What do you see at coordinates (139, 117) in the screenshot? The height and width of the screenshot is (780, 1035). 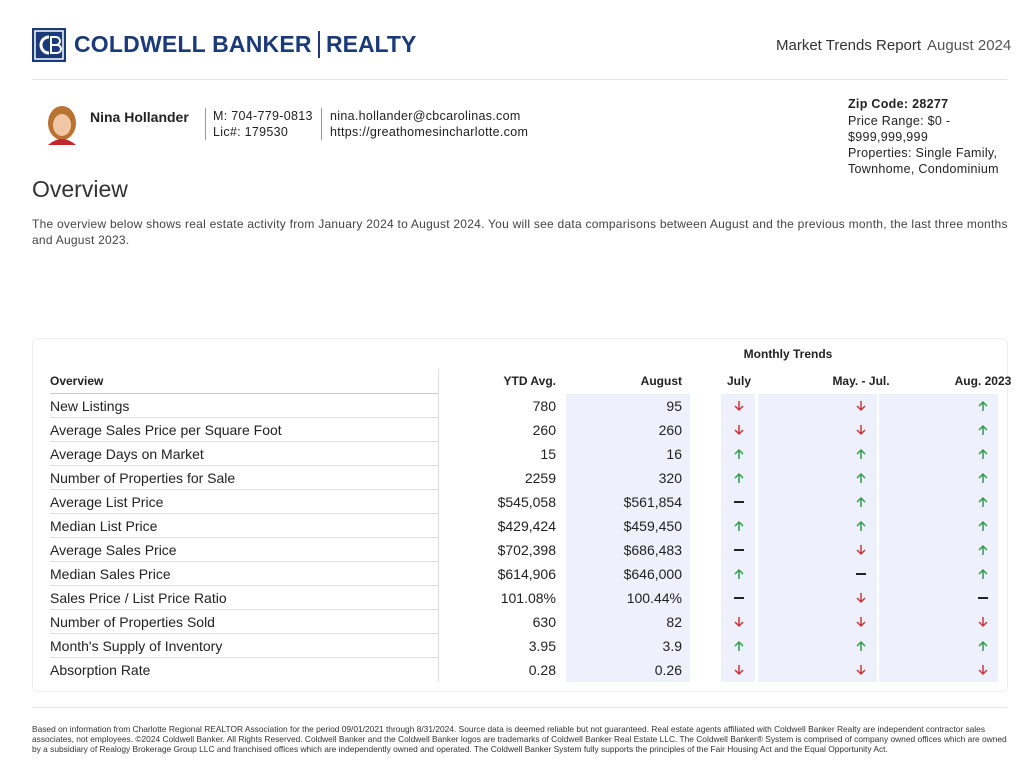 I see `agent-name: Nina Hollander` at bounding box center [139, 117].